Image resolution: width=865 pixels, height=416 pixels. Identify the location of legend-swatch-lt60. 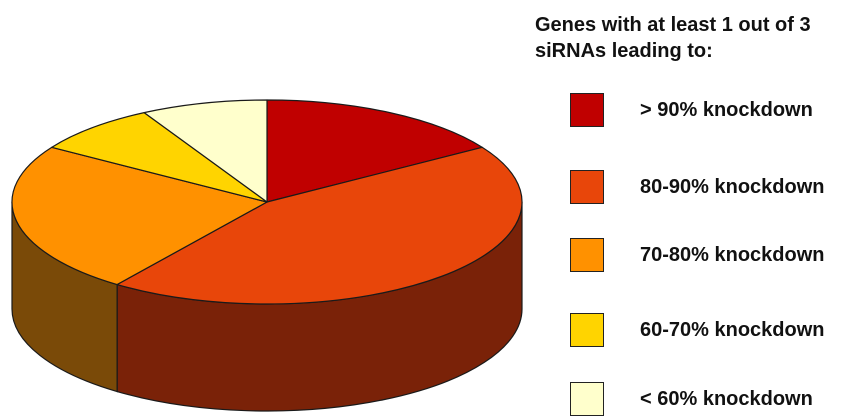
(587, 399).